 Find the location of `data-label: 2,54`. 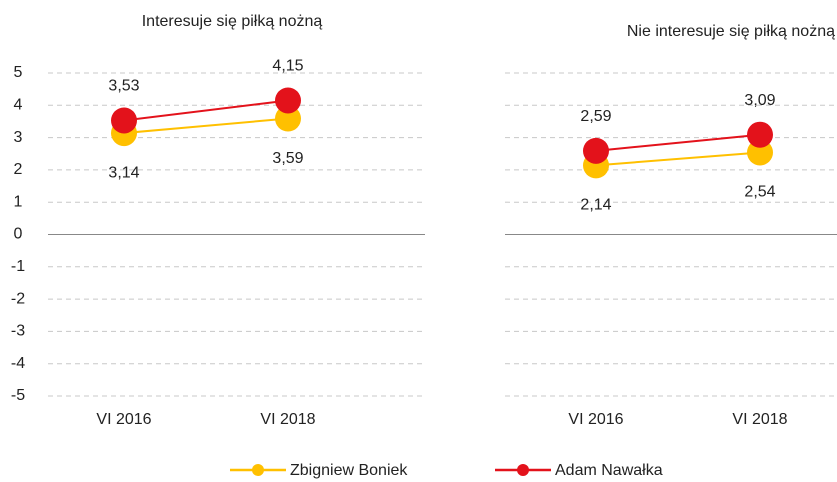

data-label: 2,54 is located at coordinates (759, 192).